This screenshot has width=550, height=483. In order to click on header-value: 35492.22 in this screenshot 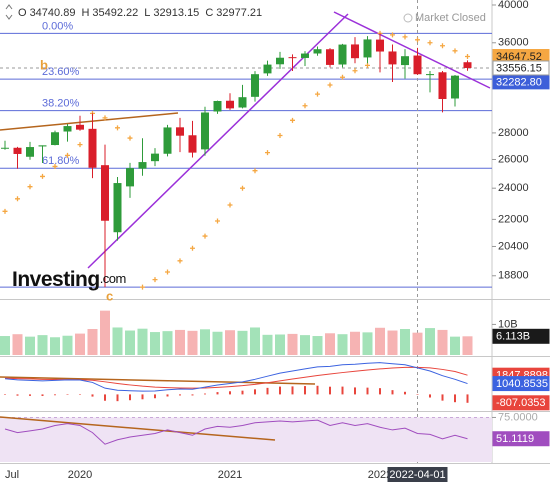, I will do `click(115, 13)`.